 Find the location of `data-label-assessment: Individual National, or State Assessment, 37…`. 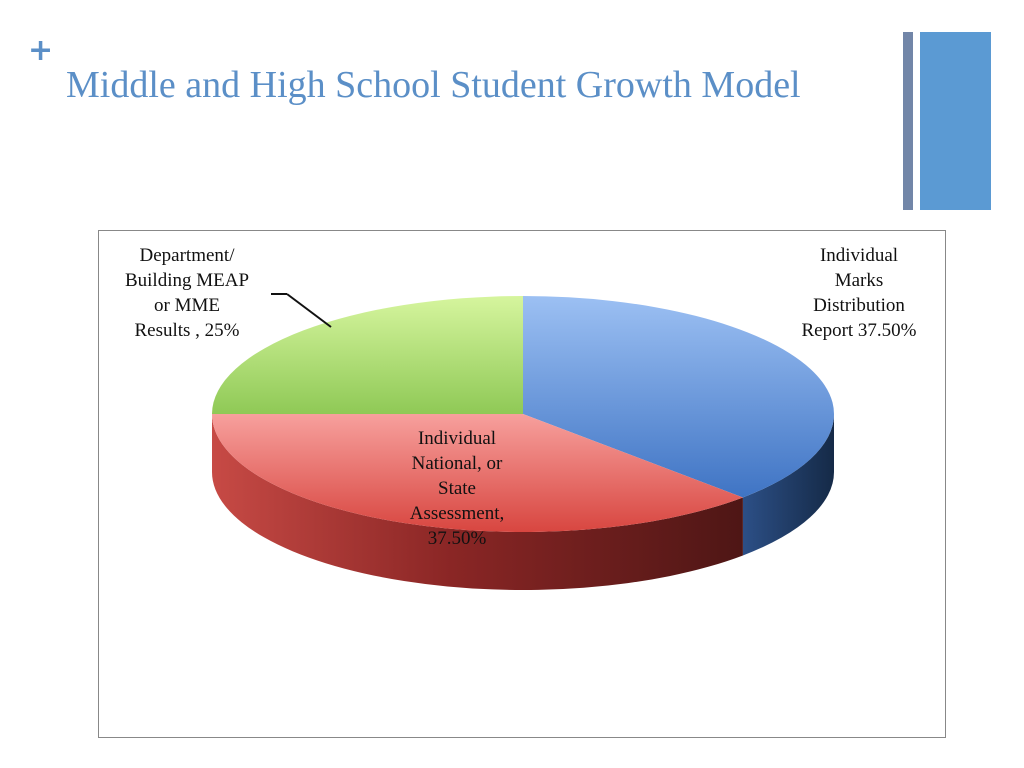

data-label-assessment: Individual National, or State Assessment, 37… is located at coordinates (457, 488).